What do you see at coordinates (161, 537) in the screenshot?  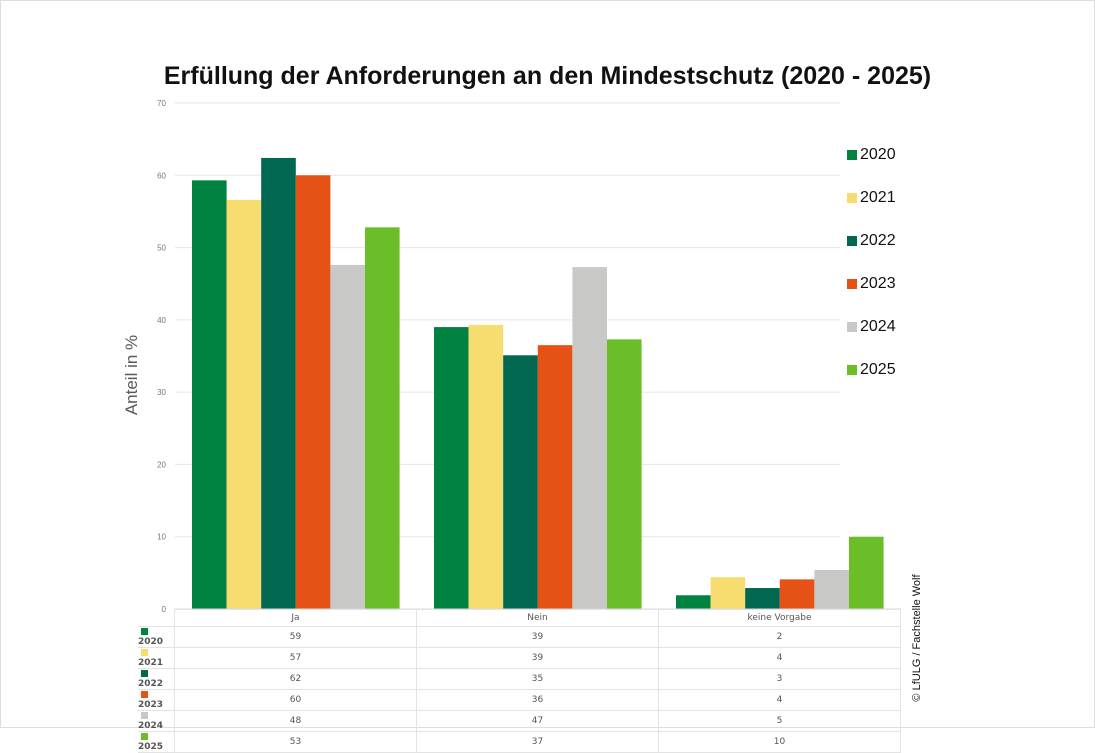 I see `y-tick-label: 10` at bounding box center [161, 537].